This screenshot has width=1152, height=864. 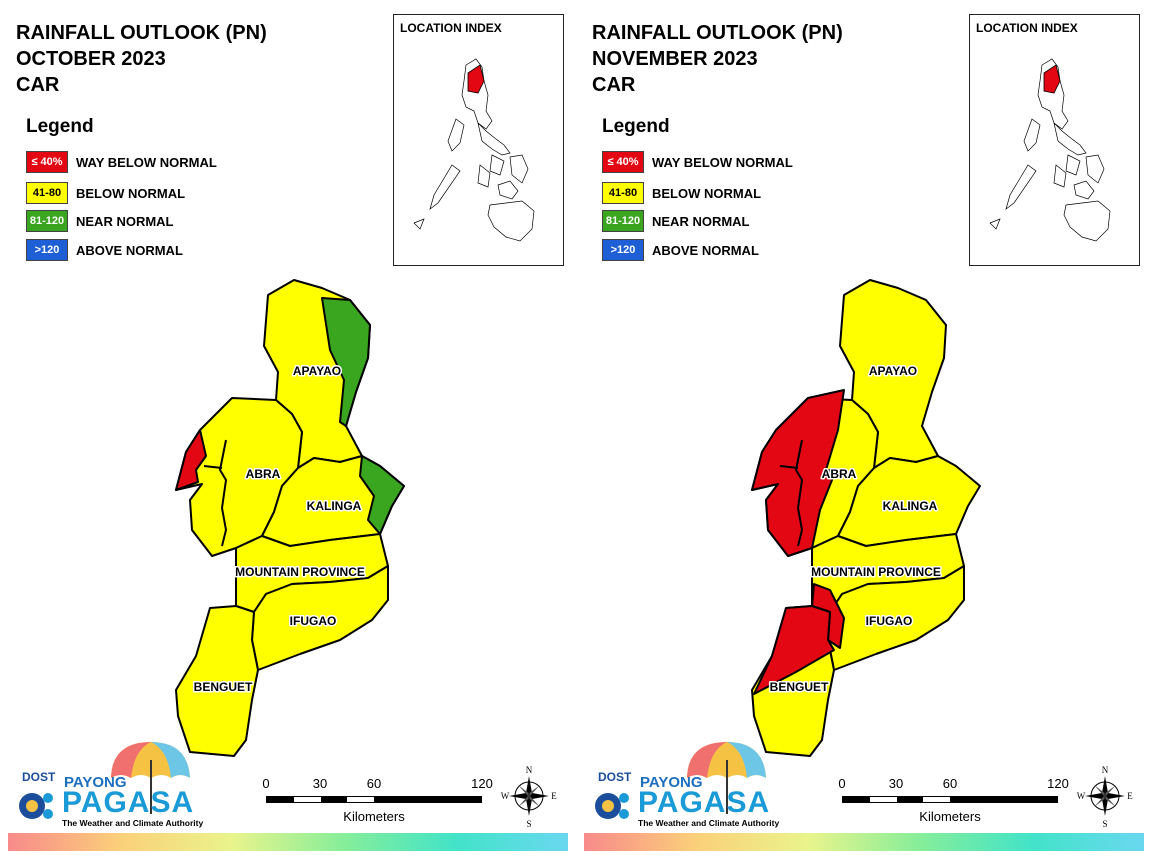 I want to click on province-kalinga, so click(x=909, y=501).